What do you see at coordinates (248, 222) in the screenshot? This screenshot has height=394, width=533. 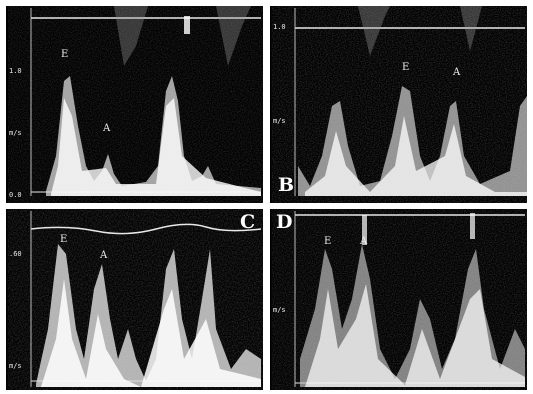 I see `panel-letter-c: C` at bounding box center [248, 222].